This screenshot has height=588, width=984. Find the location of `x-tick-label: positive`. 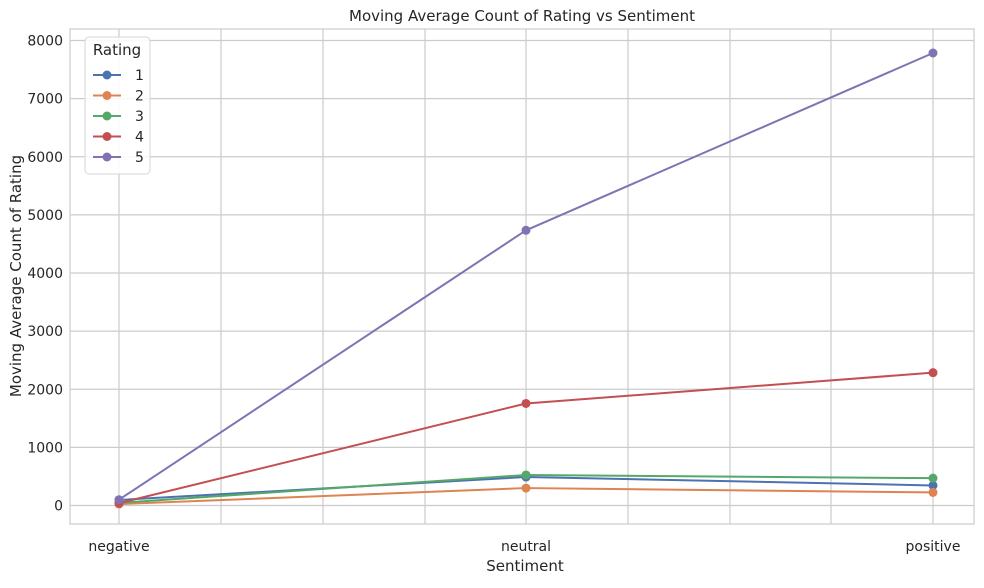

x-tick-label: positive is located at coordinates (933, 547).